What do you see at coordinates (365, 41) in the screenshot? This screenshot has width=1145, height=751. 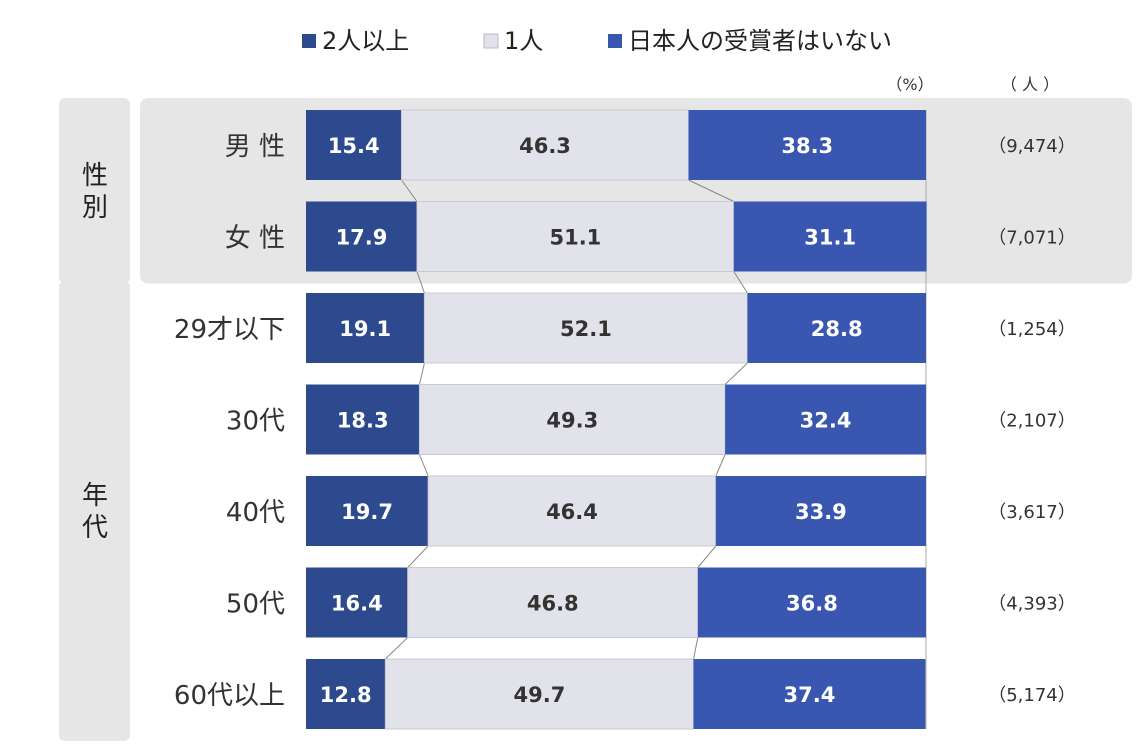 I see `legend-label-0: 2人以上` at bounding box center [365, 41].